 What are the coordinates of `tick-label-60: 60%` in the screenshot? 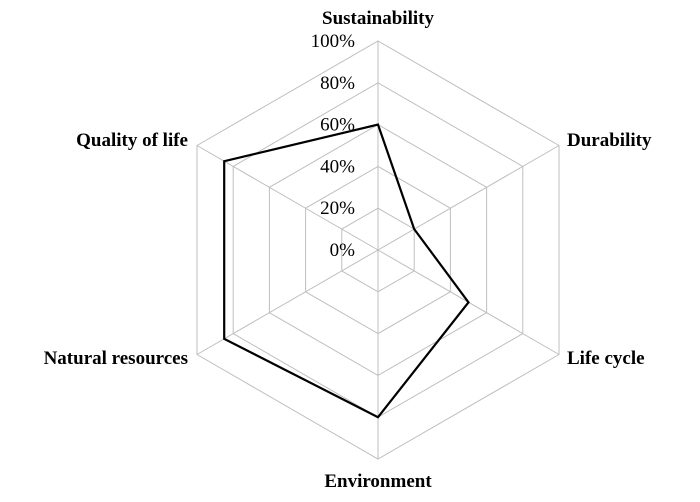 It's located at (337, 125).